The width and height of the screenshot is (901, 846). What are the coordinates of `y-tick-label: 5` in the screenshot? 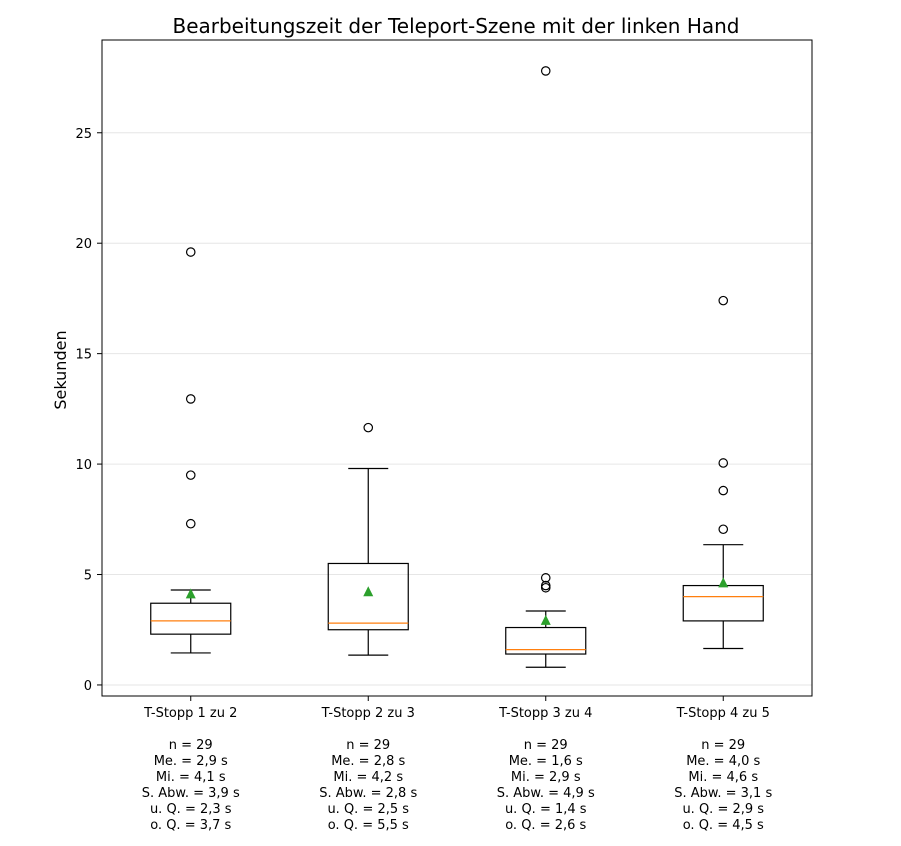 It's located at (88, 576).